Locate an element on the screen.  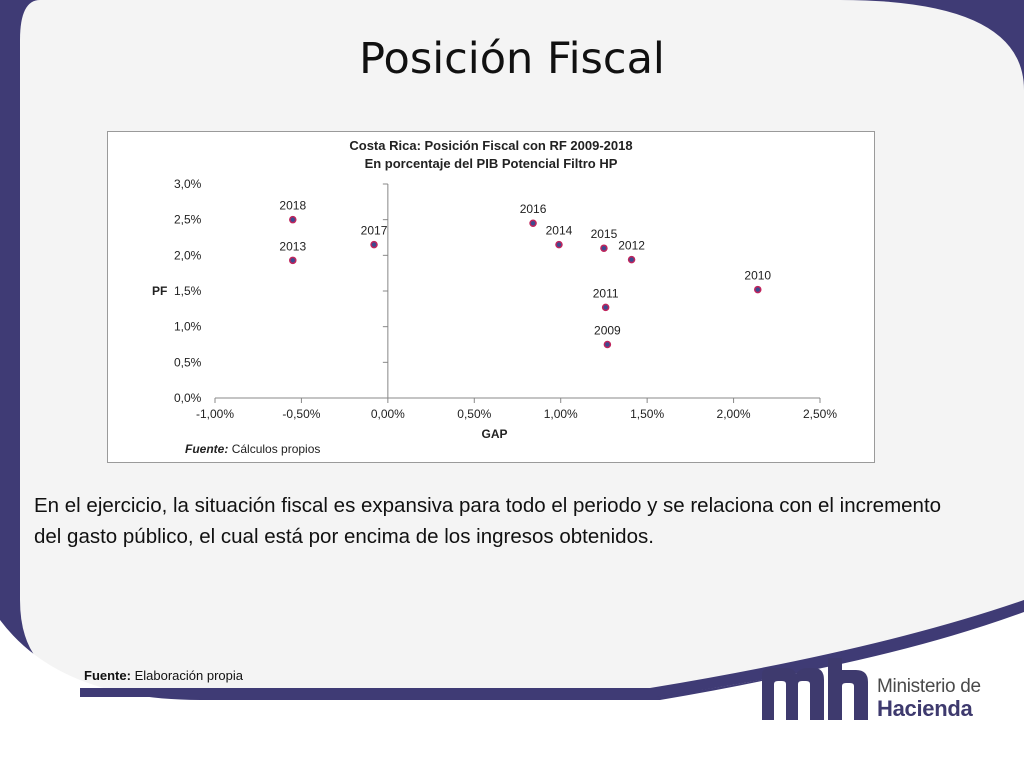
data-label-2011: 2011 is located at coordinates (606, 293).